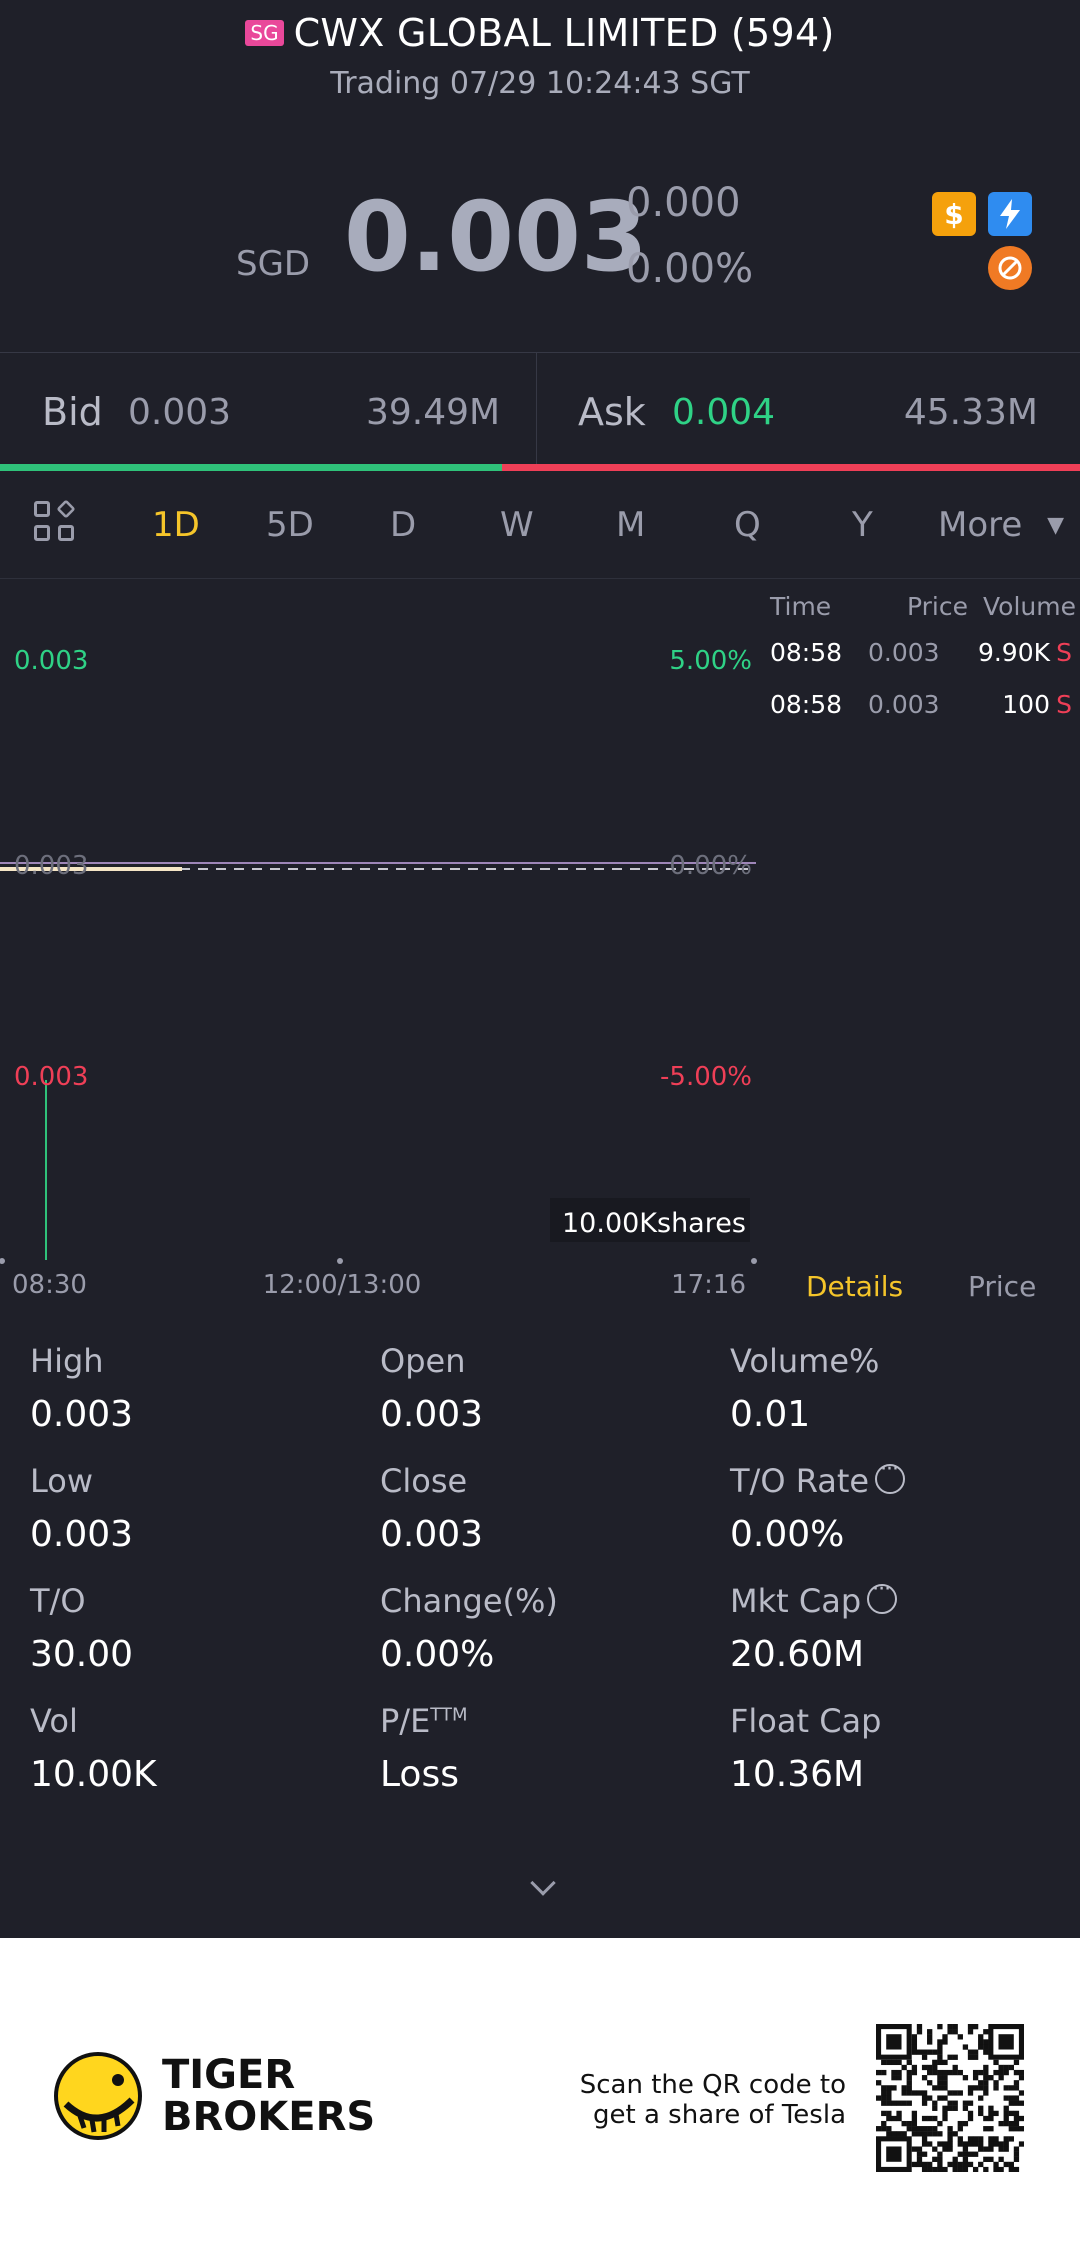  I want to click on stat-label-change-pct: Change(%), so click(469, 1601).